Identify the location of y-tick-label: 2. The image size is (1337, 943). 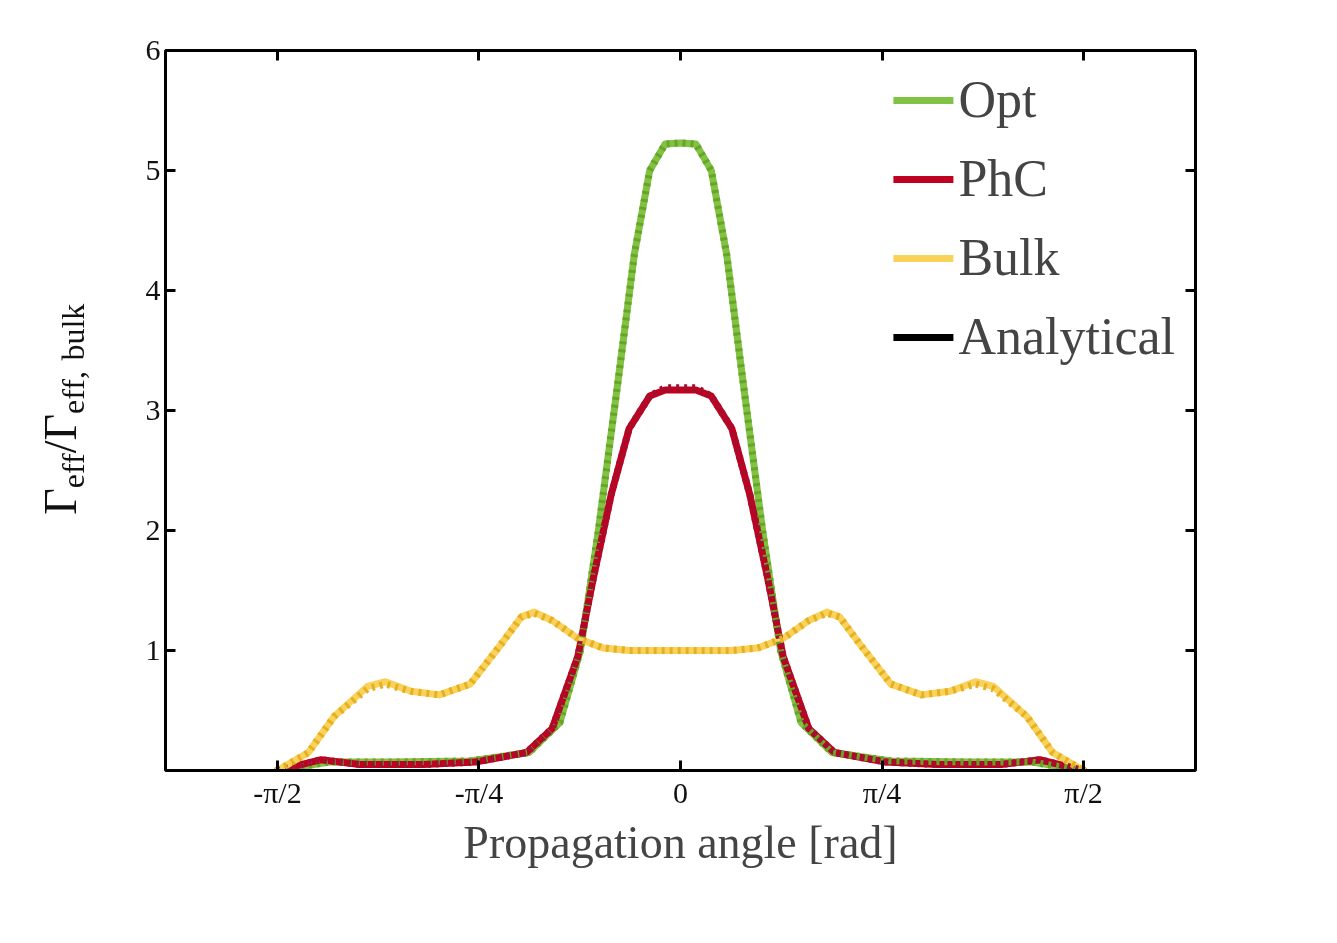
(153, 529).